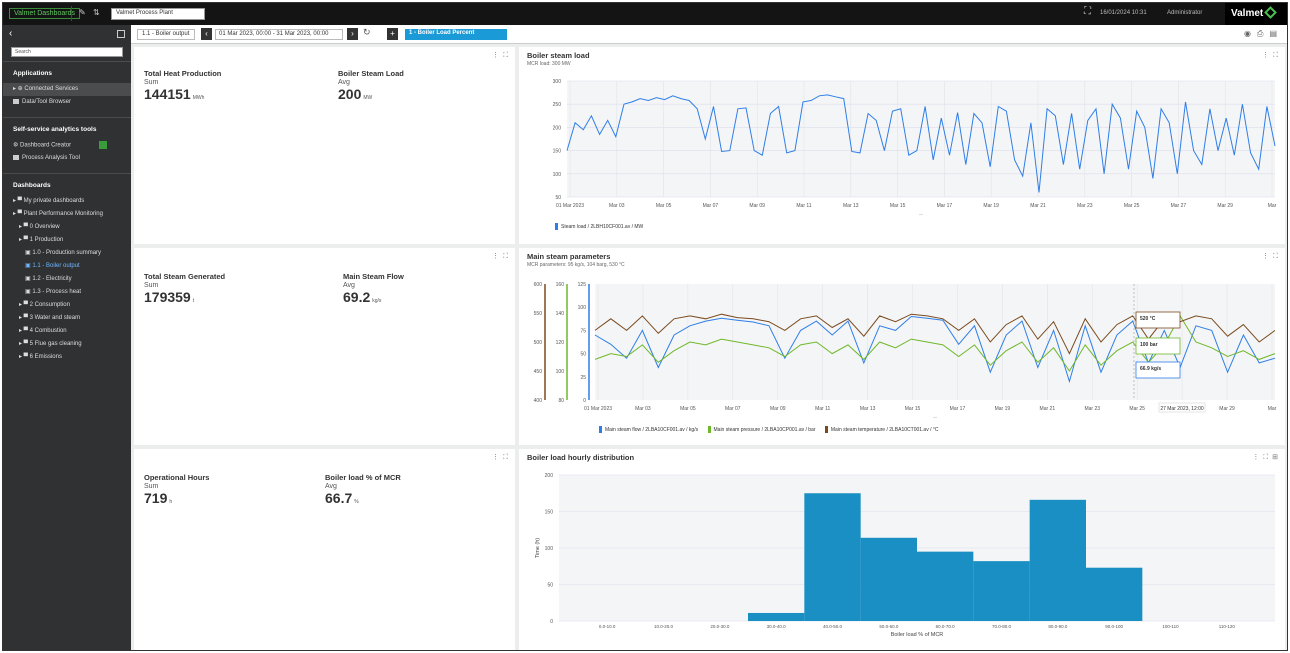 The image size is (1290, 653). I want to click on lock-icon: ▤, so click(1276, 33).